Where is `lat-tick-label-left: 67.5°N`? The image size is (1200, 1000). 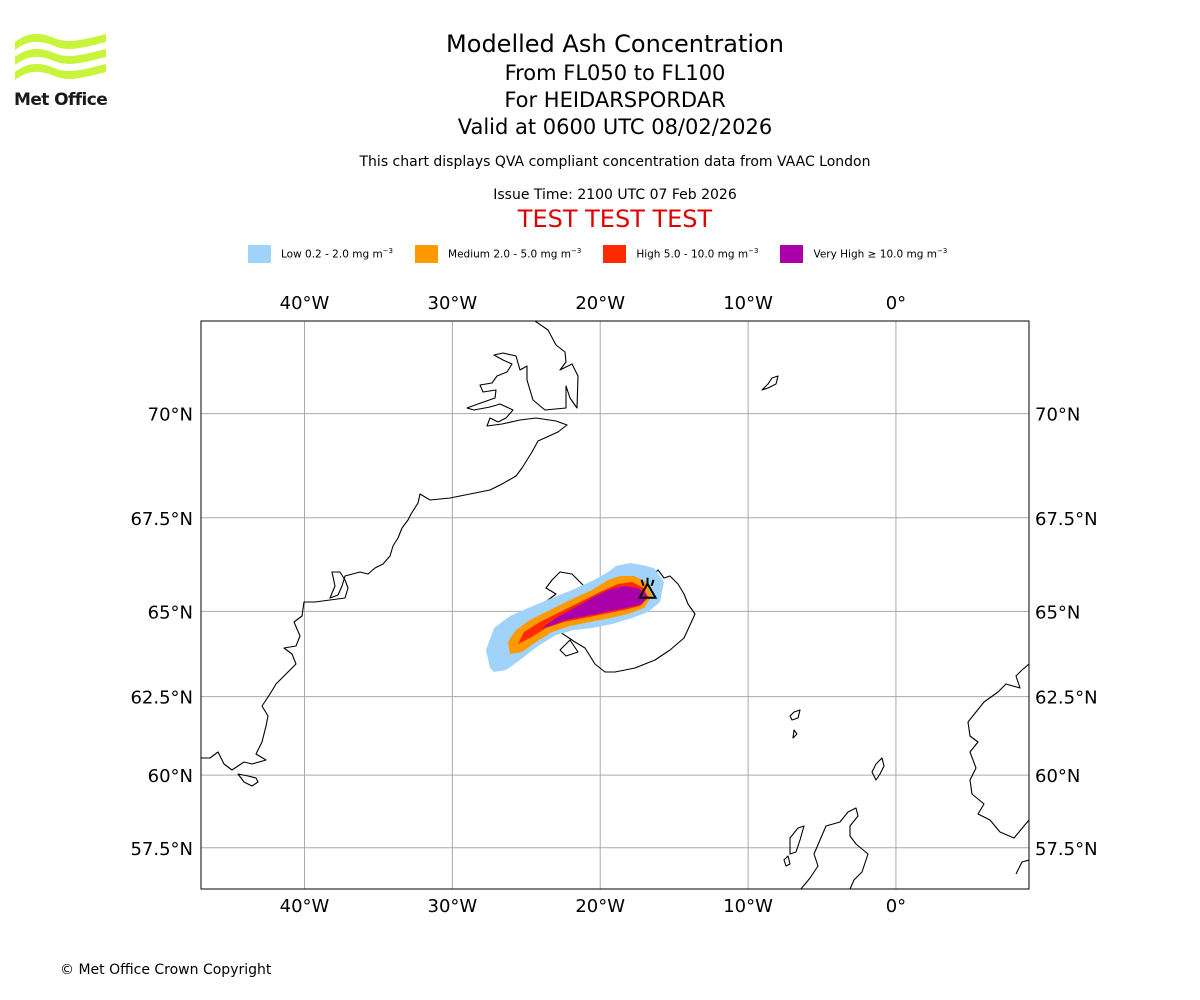
lat-tick-label-left: 67.5°N is located at coordinates (161, 519).